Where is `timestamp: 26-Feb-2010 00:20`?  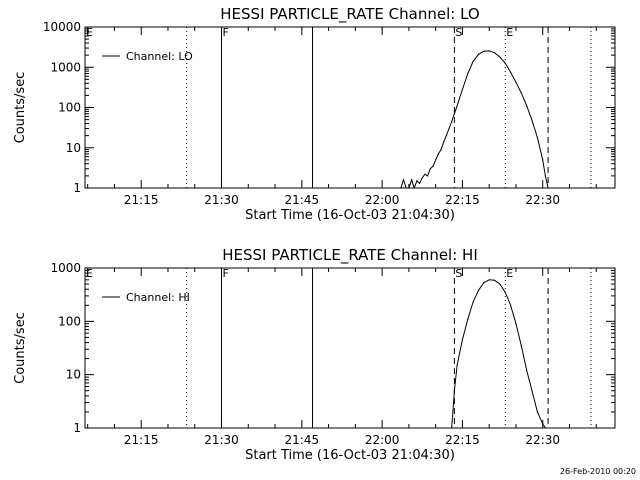 timestamp: 26-Feb-2010 00:20 is located at coordinates (598, 471).